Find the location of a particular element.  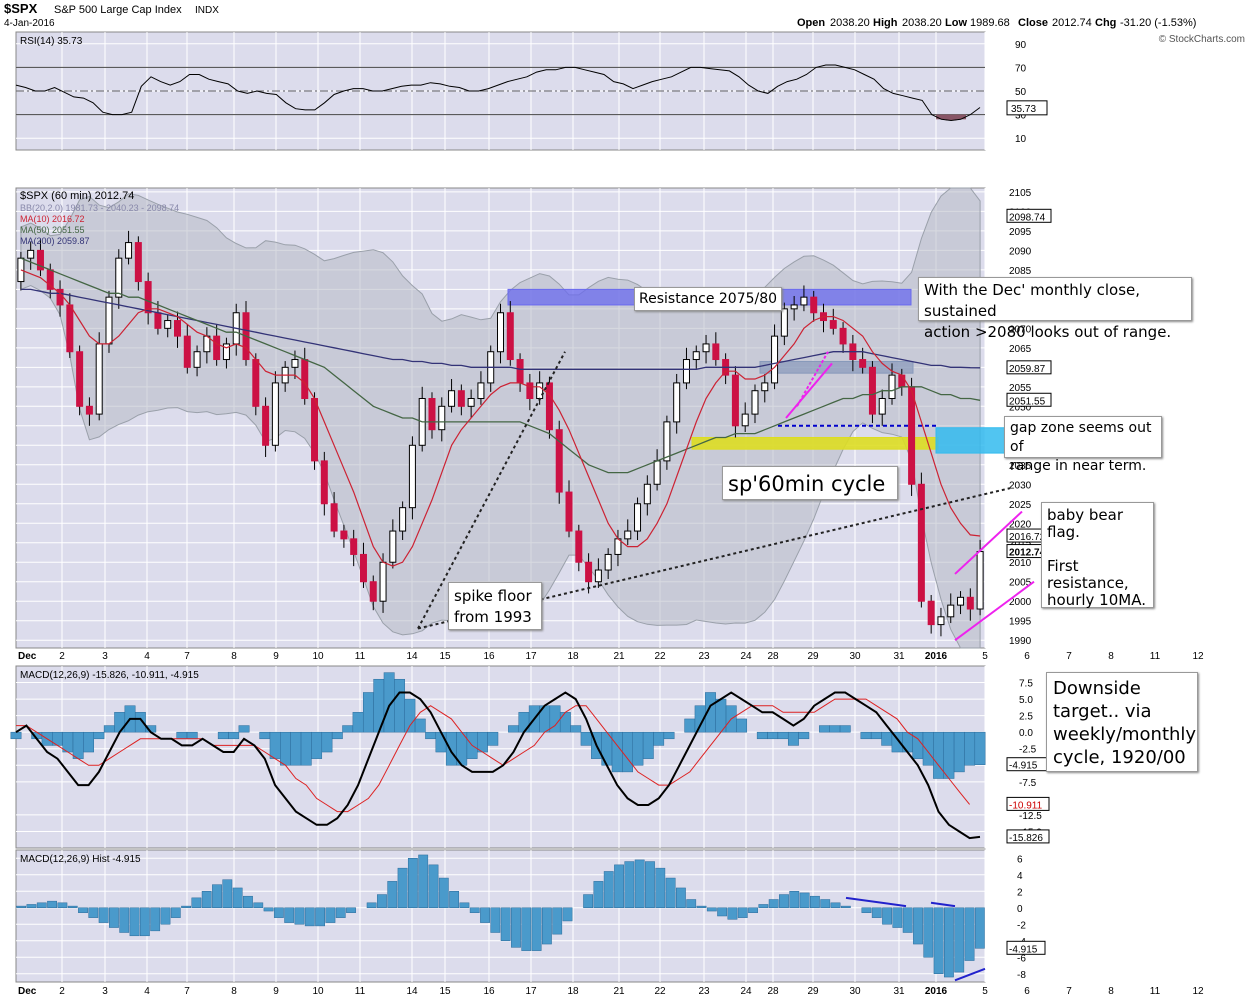

x-tick-label: 18 is located at coordinates (573, 656).